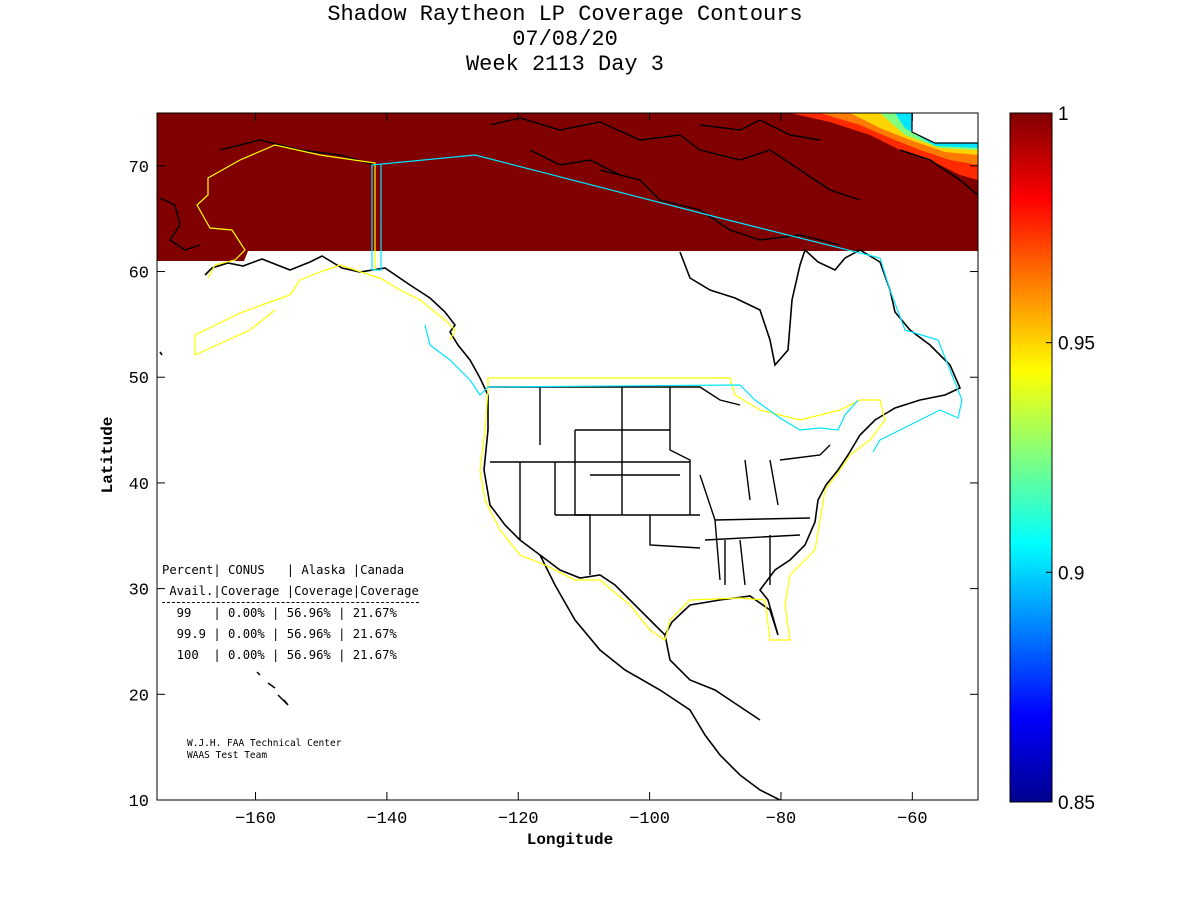 The width and height of the screenshot is (1200, 900). What do you see at coordinates (912, 819) in the screenshot?
I see `x-tick-label: −60` at bounding box center [912, 819].